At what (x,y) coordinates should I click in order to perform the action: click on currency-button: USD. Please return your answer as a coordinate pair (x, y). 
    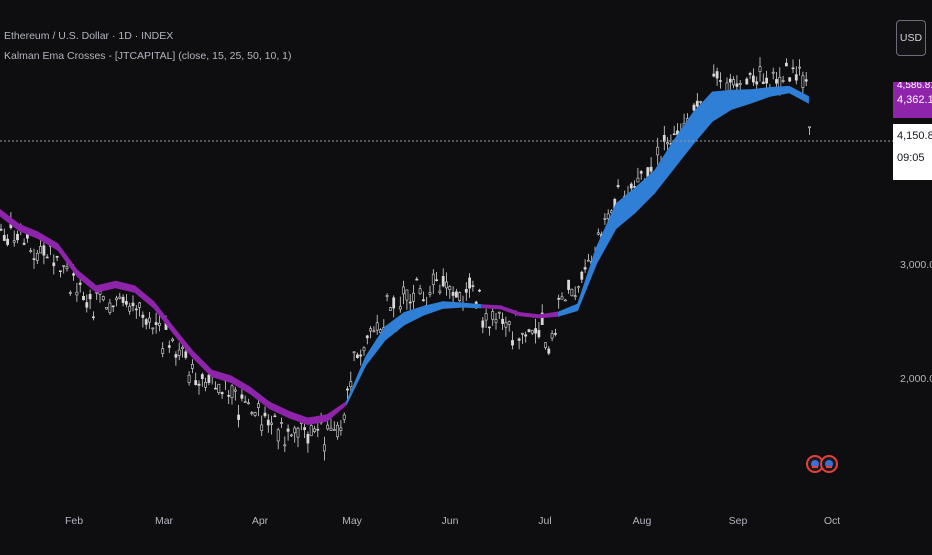
    Looking at the image, I should click on (911, 38).